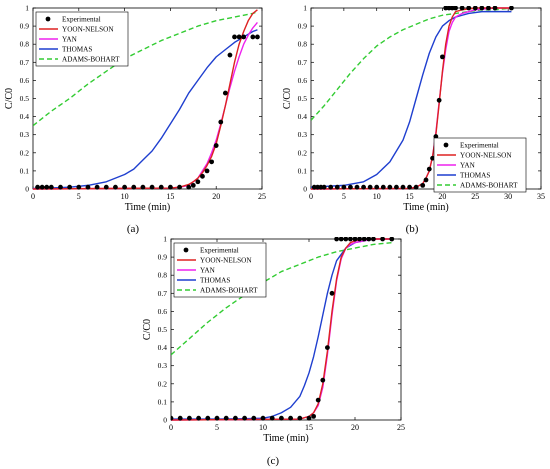 This screenshot has height=469, width=550. What do you see at coordinates (412, 229) in the screenshot?
I see `panel-caption: (b)` at bounding box center [412, 229].